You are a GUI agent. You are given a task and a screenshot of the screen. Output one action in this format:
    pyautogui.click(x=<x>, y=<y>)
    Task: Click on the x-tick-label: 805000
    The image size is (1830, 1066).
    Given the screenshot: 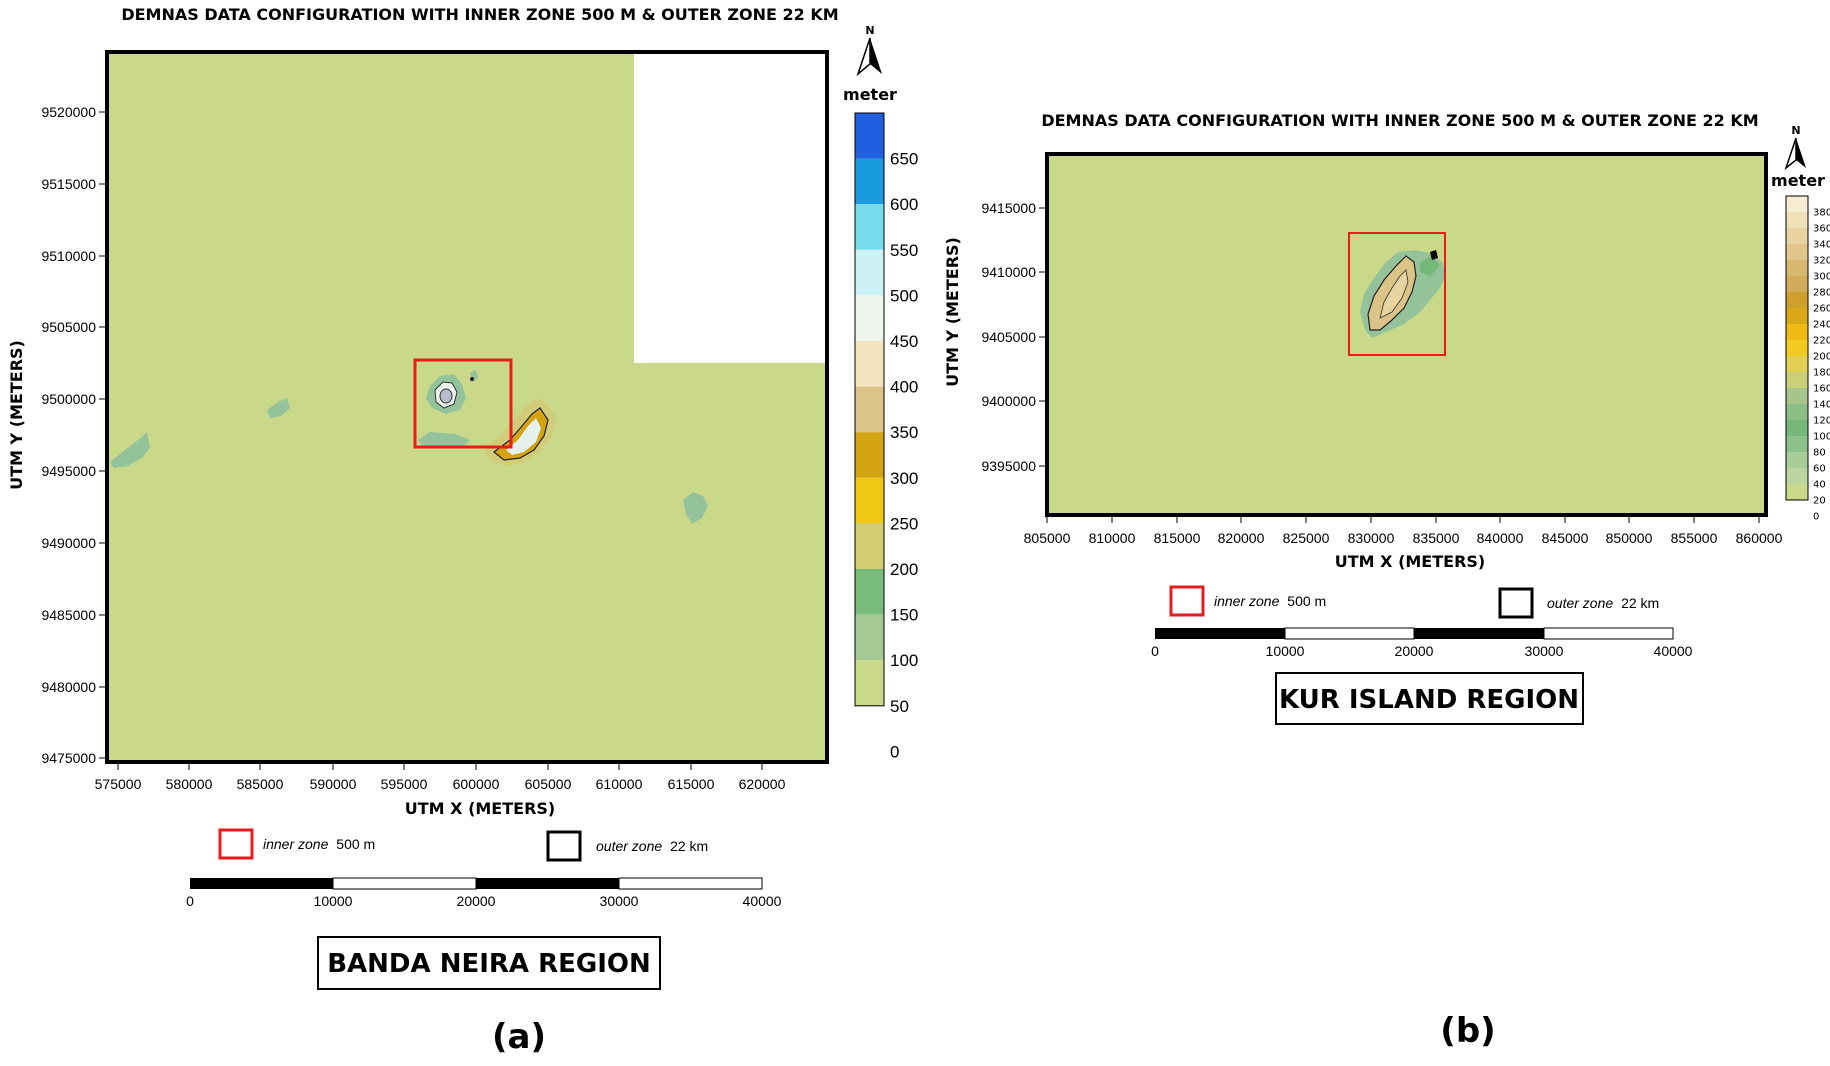 What is the action you would take?
    pyautogui.click(x=1047, y=538)
    